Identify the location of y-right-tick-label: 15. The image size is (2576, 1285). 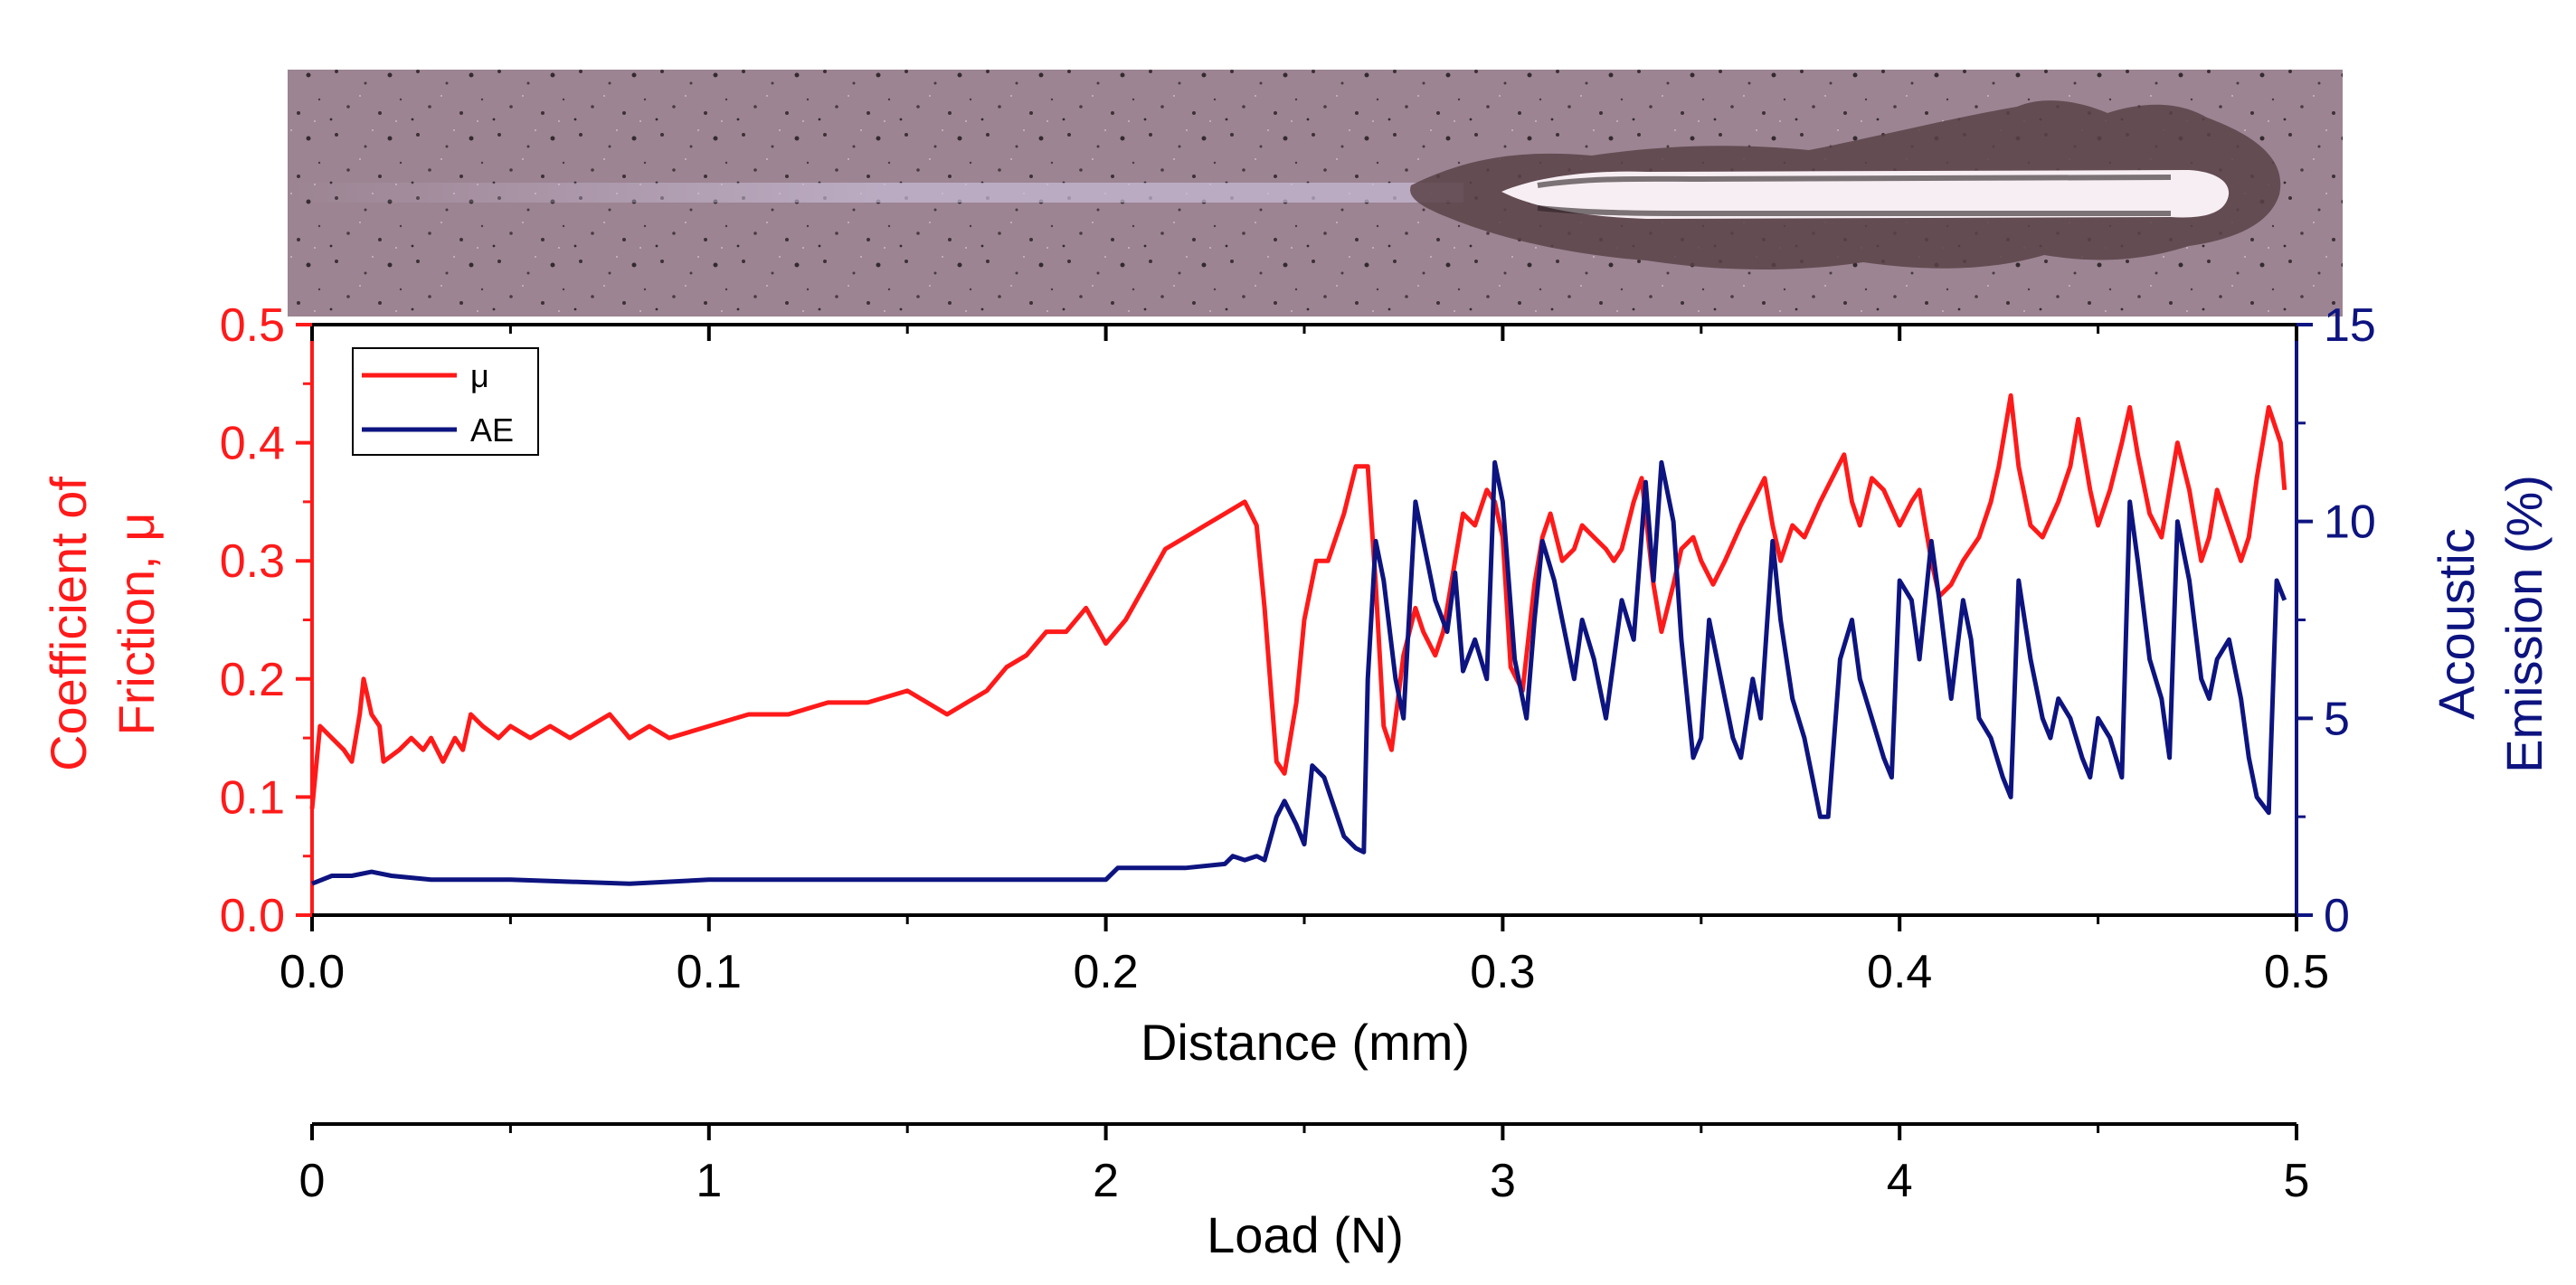
(2350, 325).